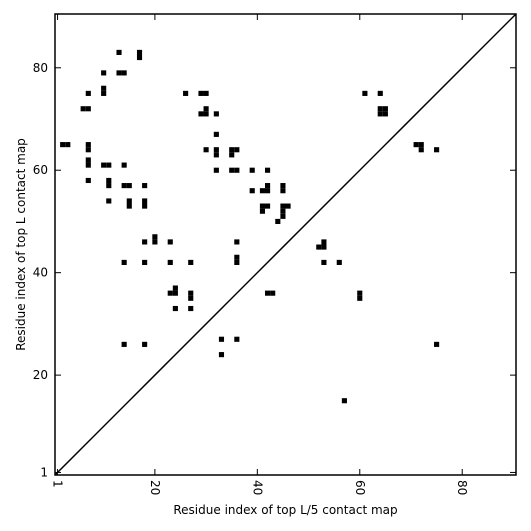 Image resolution: width=531 pixels, height=531 pixels. Describe the element at coordinates (462, 487) in the screenshot. I see `x-tick-label: 80` at that location.